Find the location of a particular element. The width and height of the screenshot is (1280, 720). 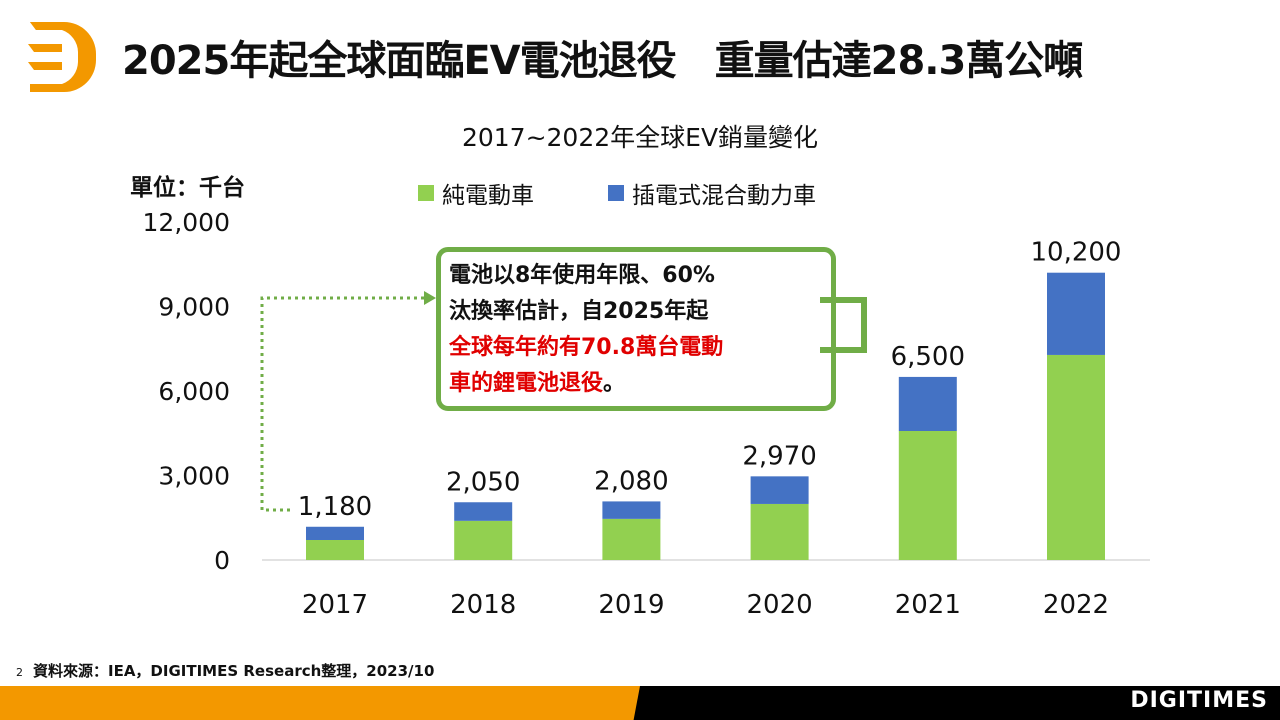

y-tick-label: 9,000 is located at coordinates (194, 307).